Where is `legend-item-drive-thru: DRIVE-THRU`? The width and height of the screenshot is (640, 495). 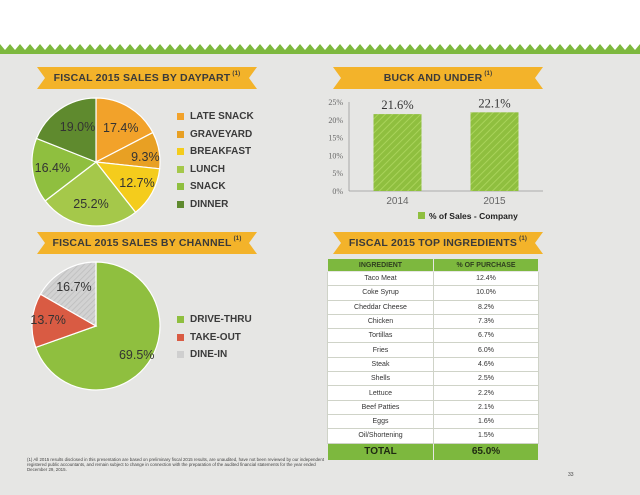
legend-item-drive-thru: DRIVE-THRU is located at coordinates (214, 320).